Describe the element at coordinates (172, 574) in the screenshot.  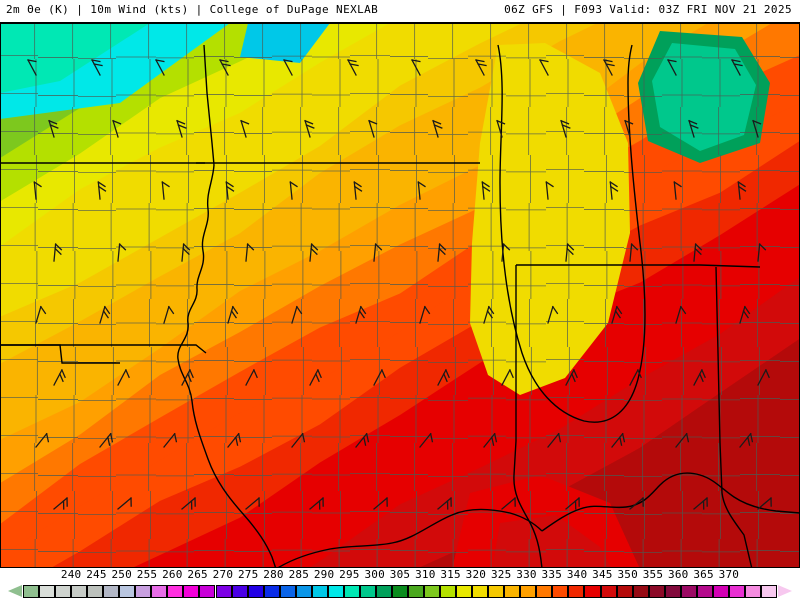
I see `colorbar-tick-label: 260` at that location.